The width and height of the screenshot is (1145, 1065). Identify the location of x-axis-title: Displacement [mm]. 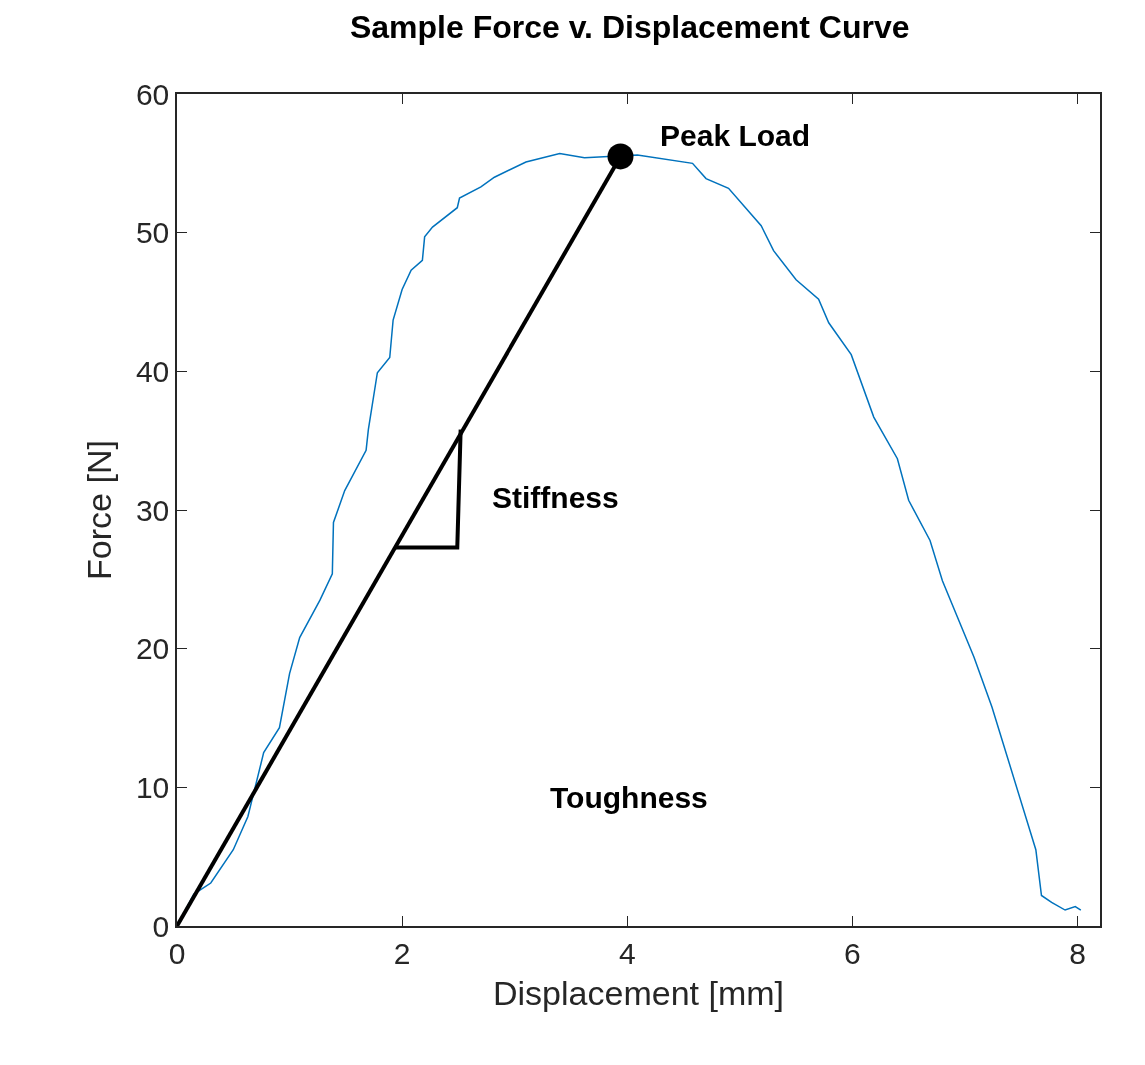
(638, 992).